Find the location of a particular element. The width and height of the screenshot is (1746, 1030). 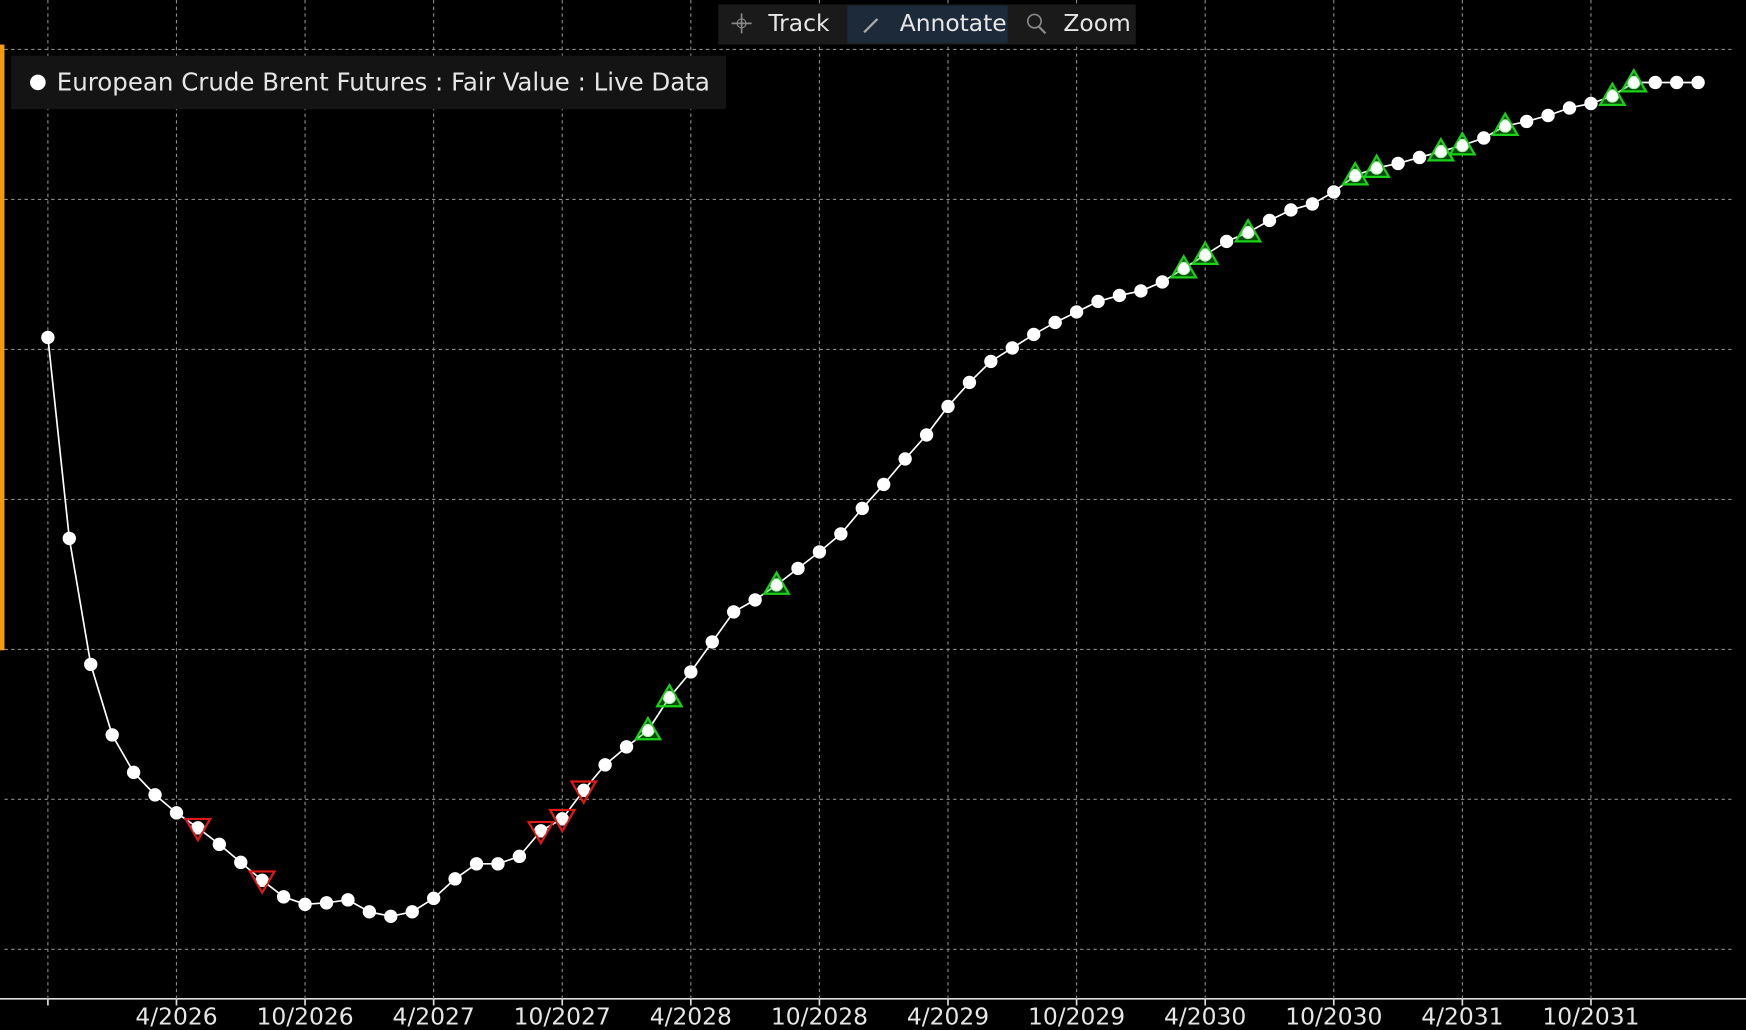

x-tick-label: 4/2030 is located at coordinates (1205, 1016).